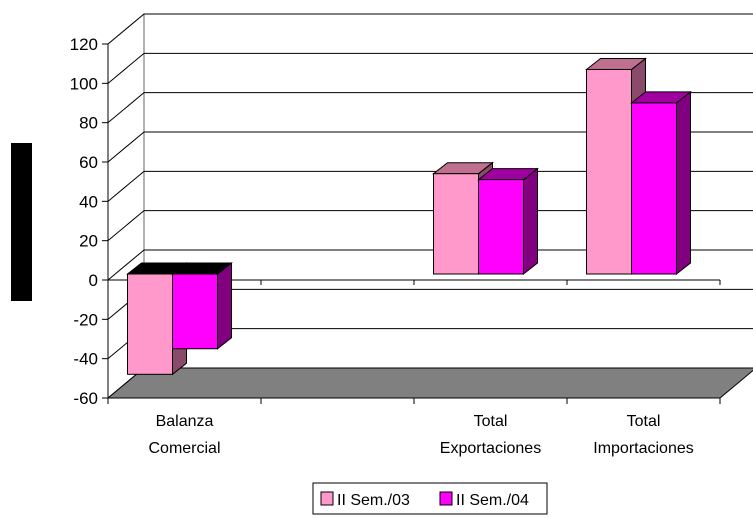 The image size is (753, 518). I want to click on y-tick-label: 100, so click(84, 83).